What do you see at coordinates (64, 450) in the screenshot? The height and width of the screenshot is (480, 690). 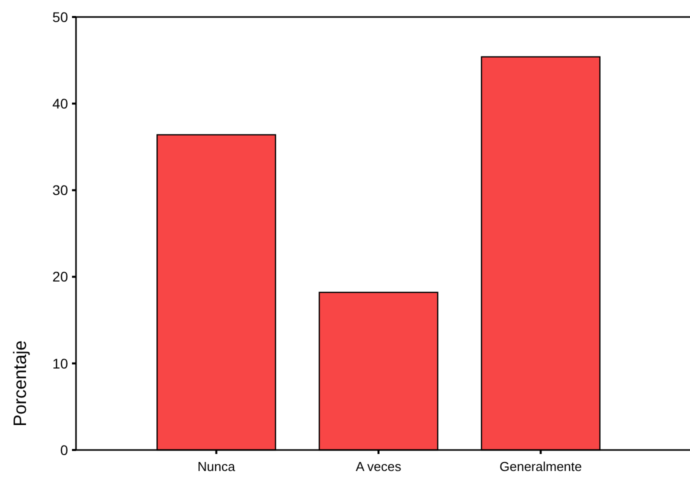 I see `y-tick-label: 0` at bounding box center [64, 450].